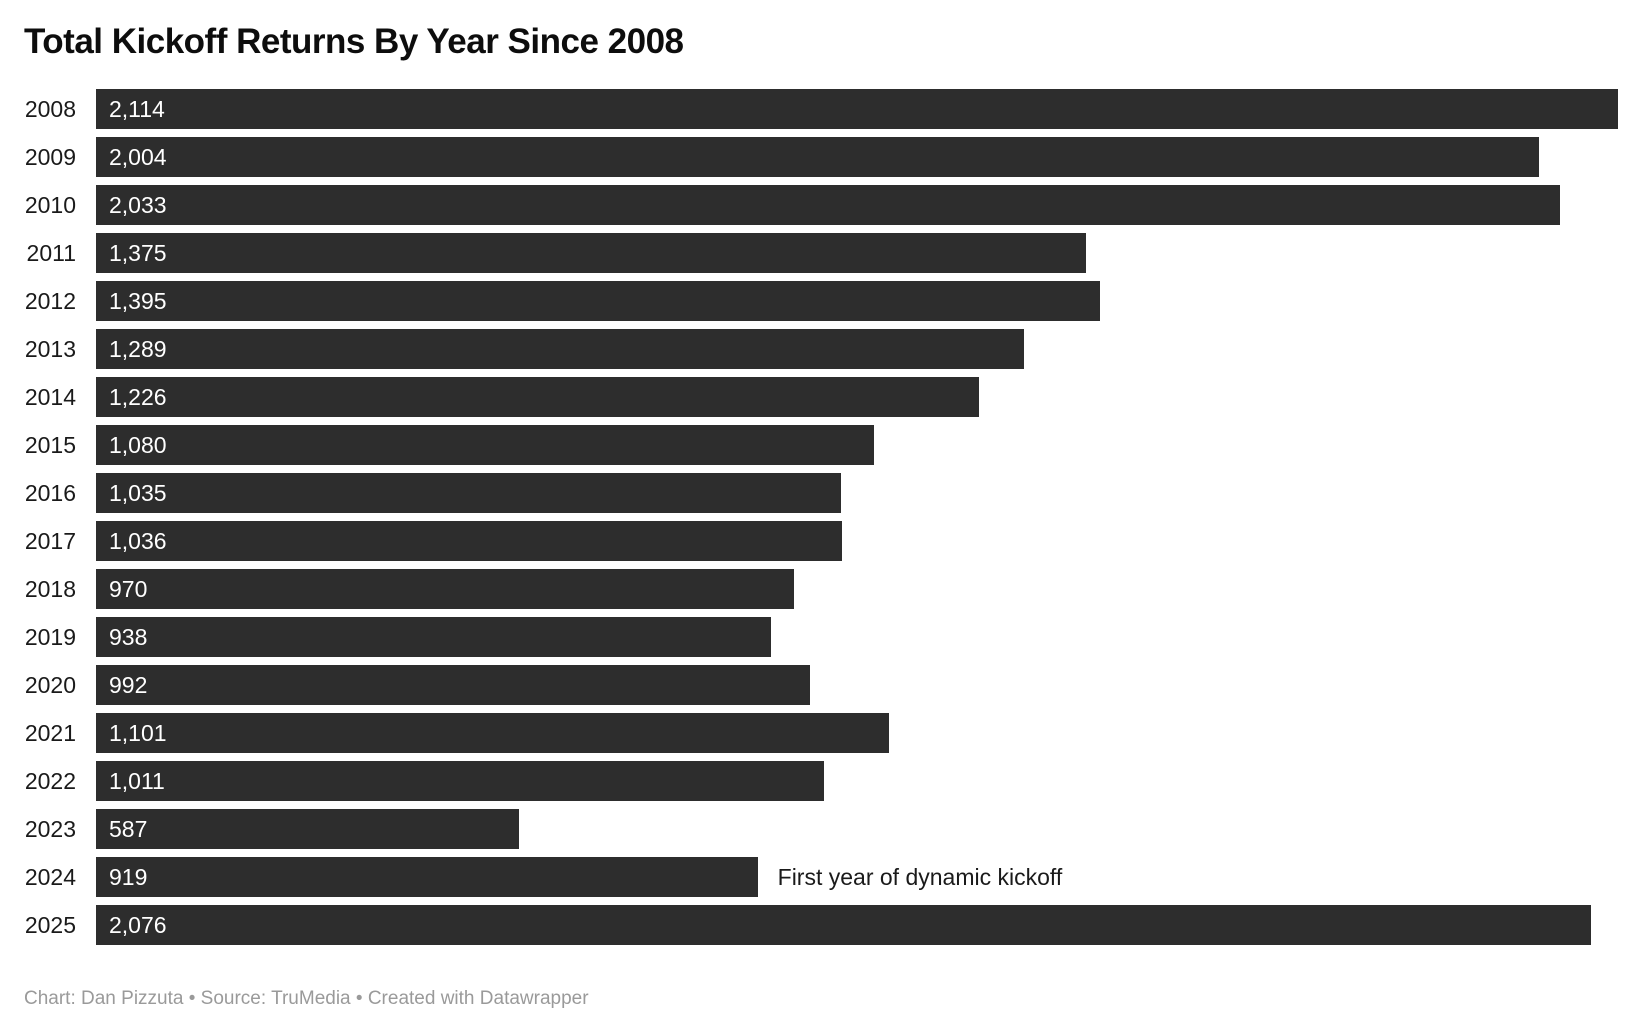  Describe the element at coordinates (817, 157) in the screenshot. I see `bar: 2,004` at that location.